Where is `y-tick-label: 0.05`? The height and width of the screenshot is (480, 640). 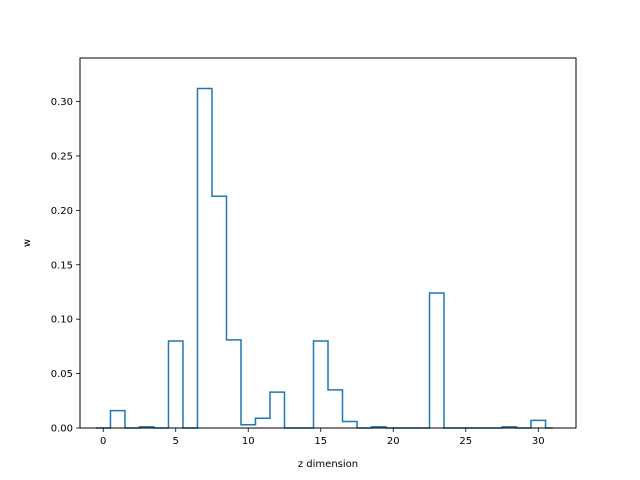 y-tick-label: 0.05 is located at coordinates (62, 374).